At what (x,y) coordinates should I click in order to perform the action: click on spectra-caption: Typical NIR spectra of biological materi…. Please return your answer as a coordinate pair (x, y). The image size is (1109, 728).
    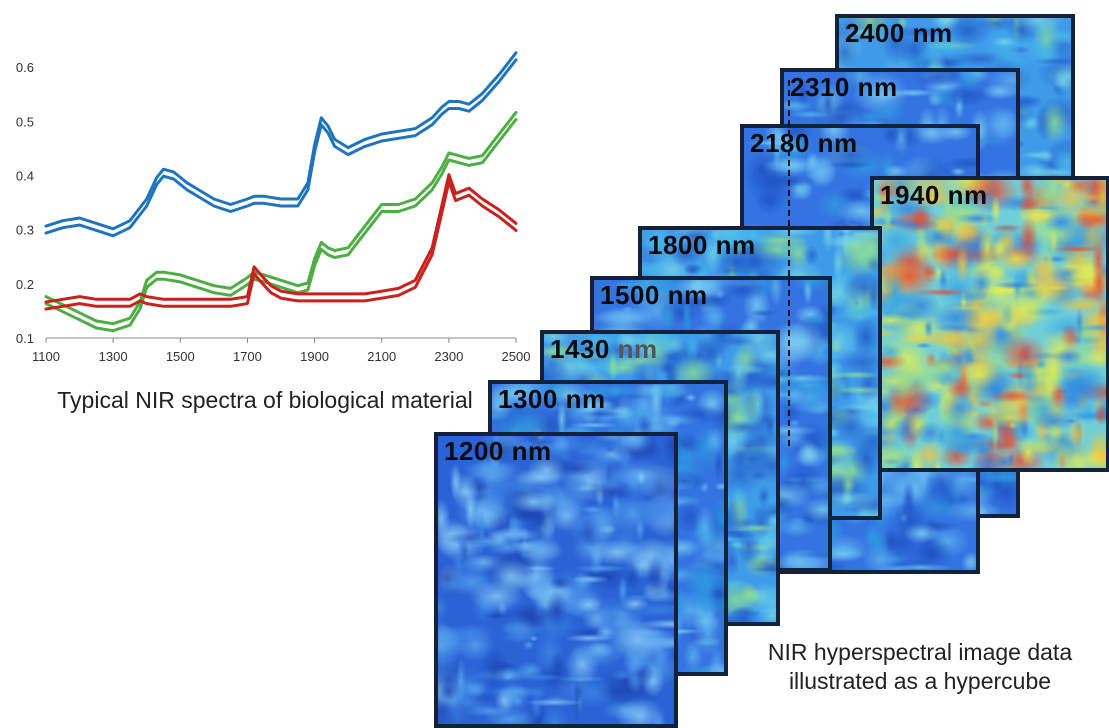
    Looking at the image, I should click on (265, 400).